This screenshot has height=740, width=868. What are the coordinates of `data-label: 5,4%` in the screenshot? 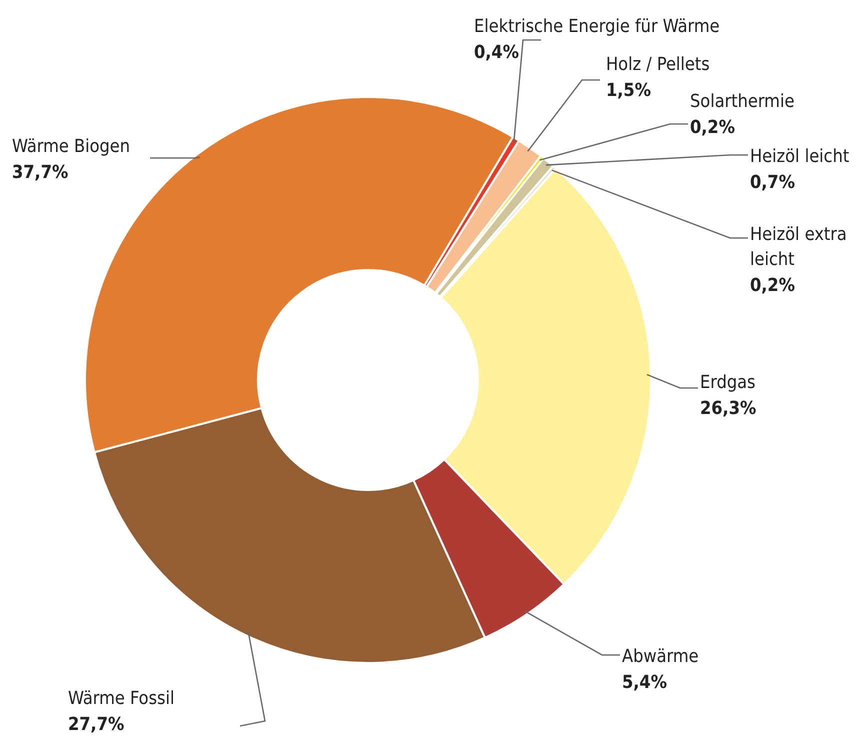 It's located at (644, 682).